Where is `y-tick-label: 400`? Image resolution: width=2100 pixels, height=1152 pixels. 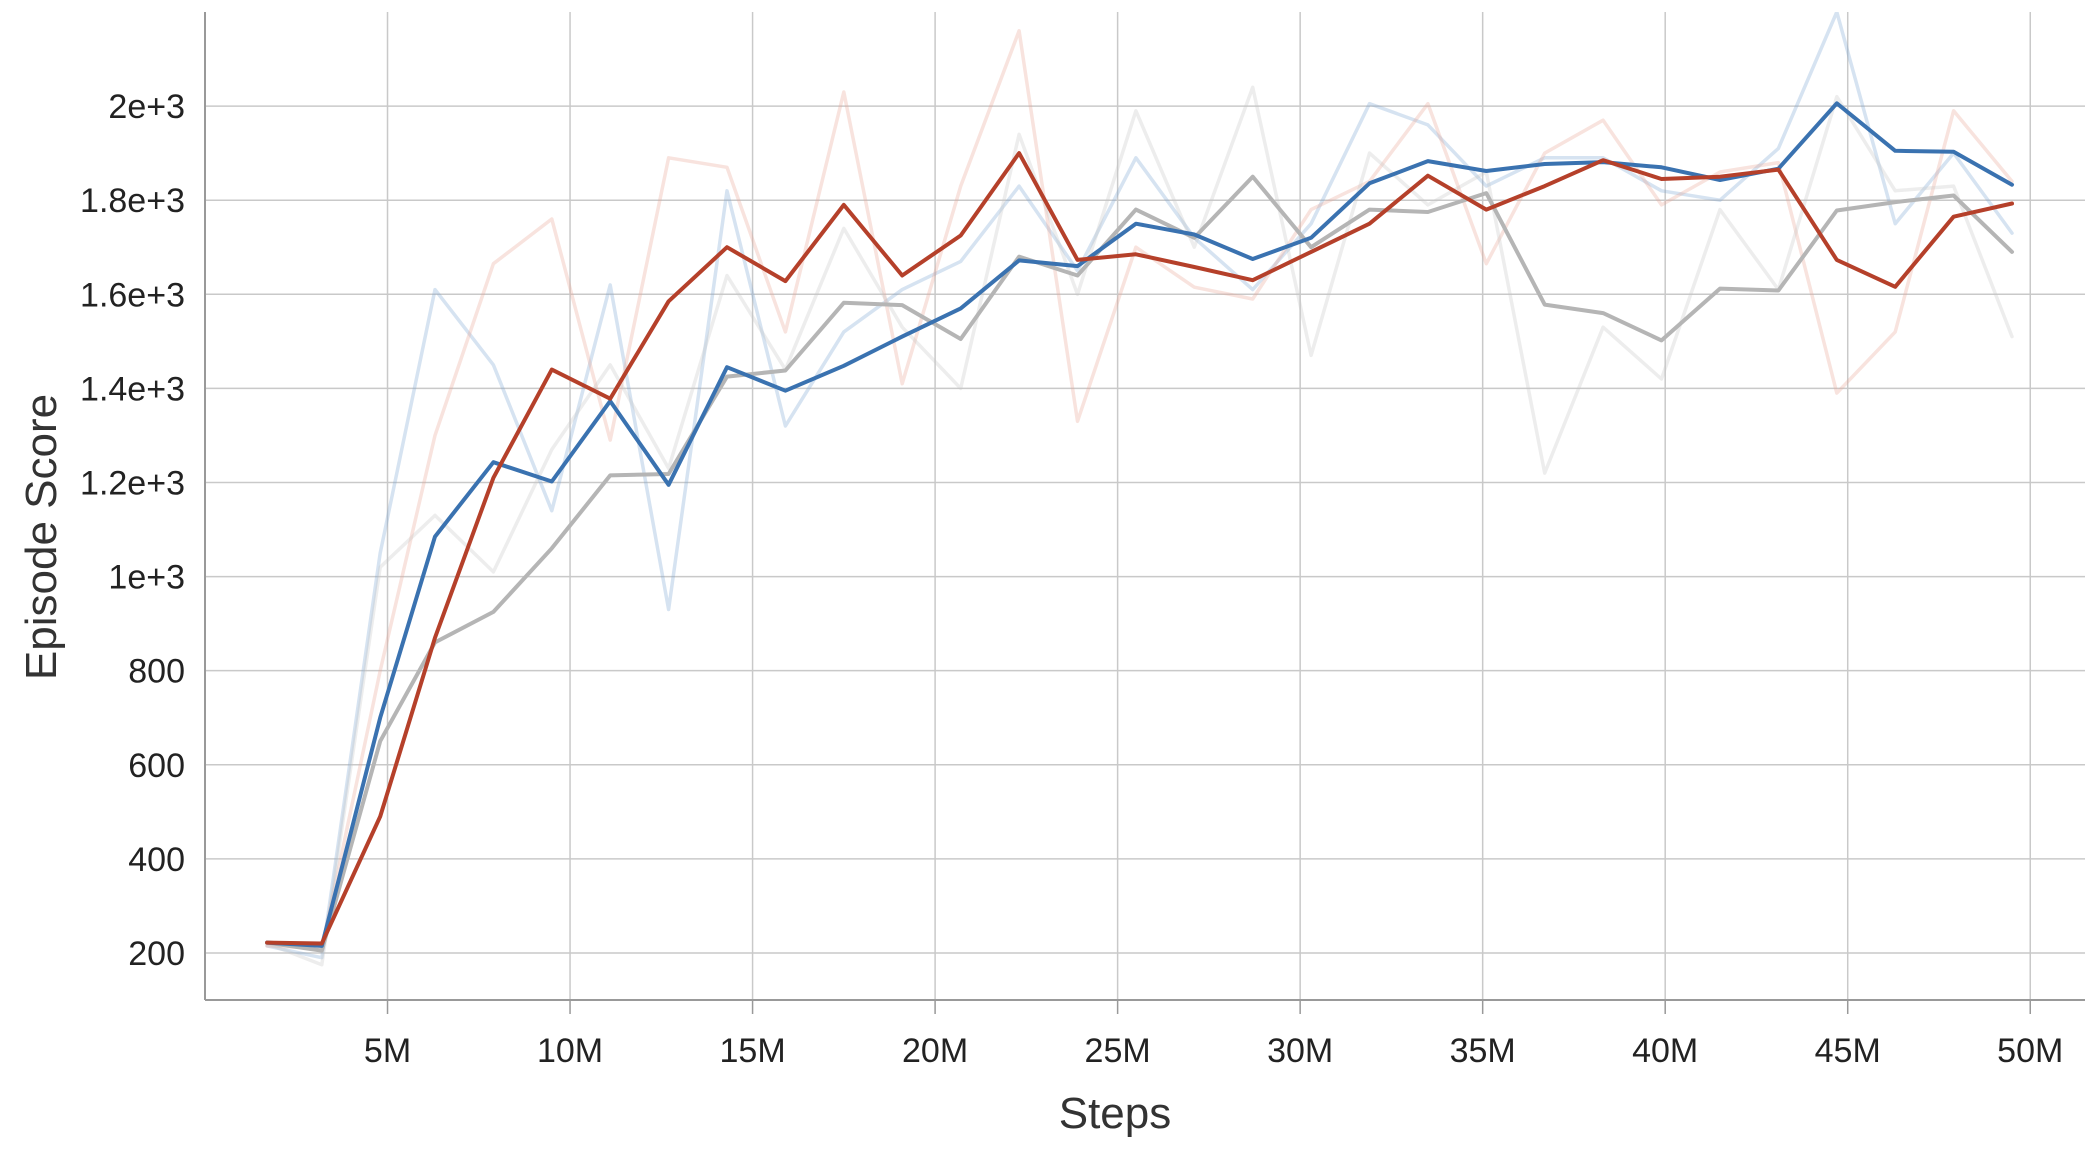
y-tick-label: 400 is located at coordinates (156, 860).